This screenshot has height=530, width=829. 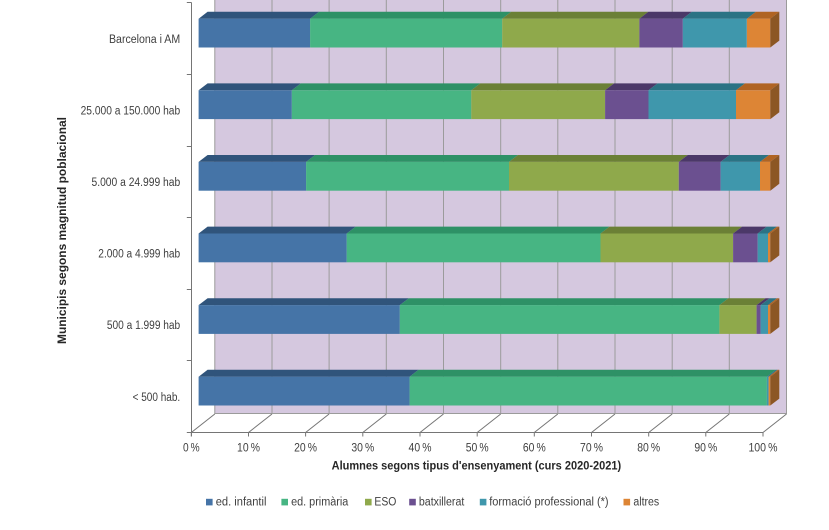 I want to click on svg-text: < 500 hab., so click(x=157, y=398).